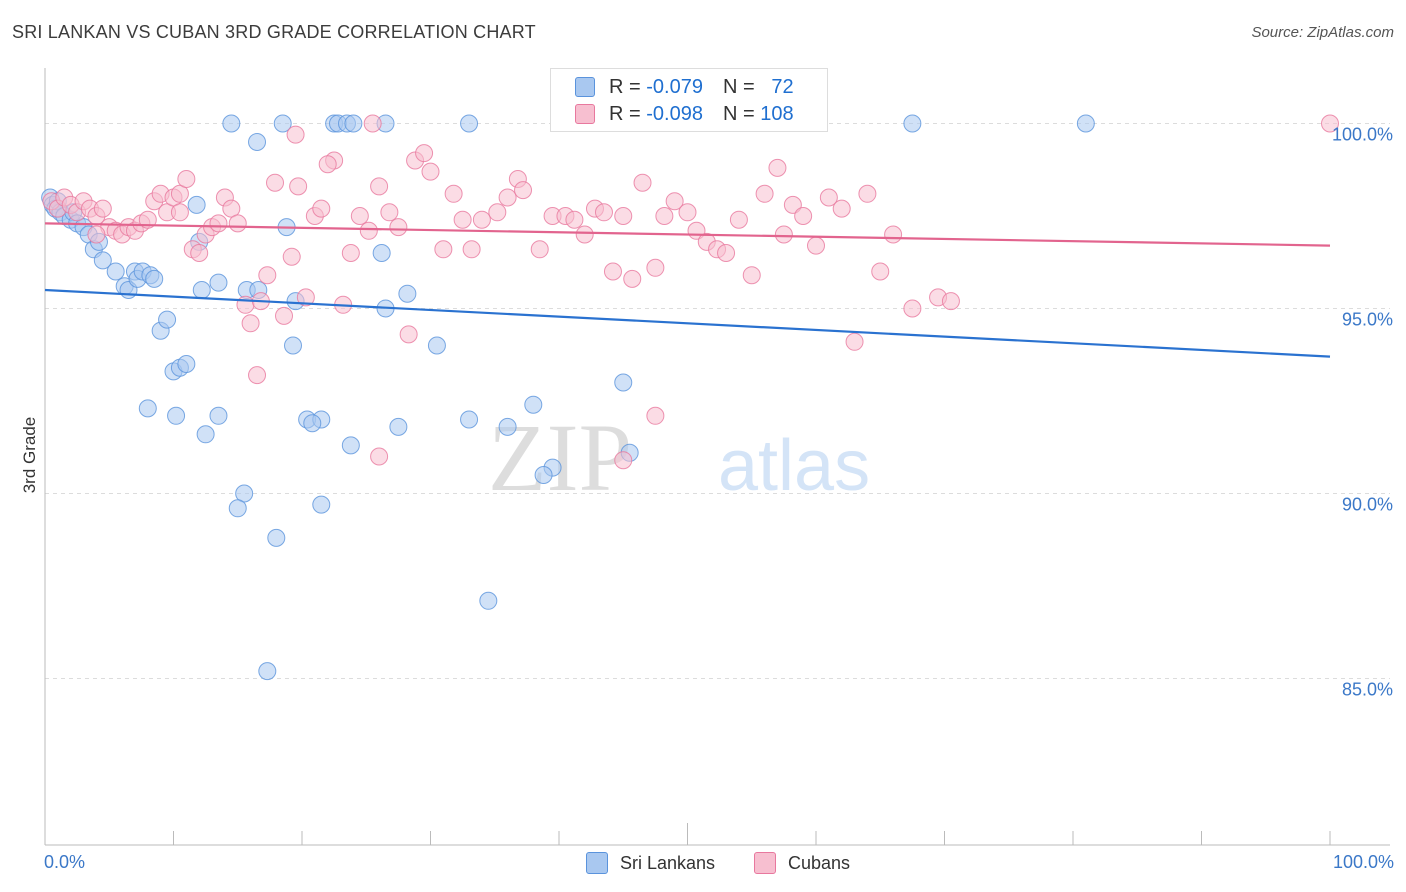  I want to click on bottom-legend-label: Sri Lankans, so click(668, 862).